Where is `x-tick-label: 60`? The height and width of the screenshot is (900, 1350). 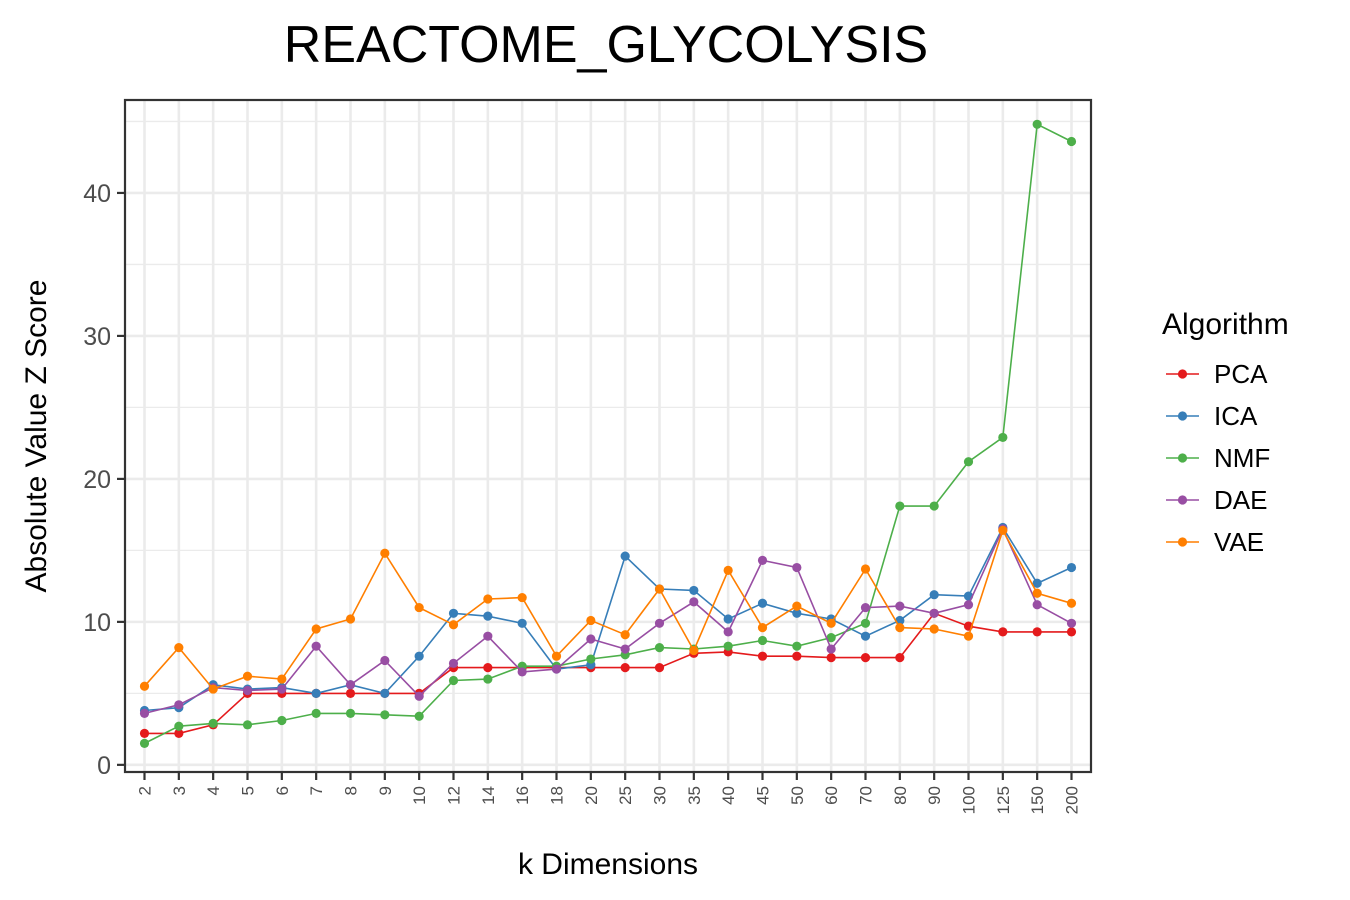 x-tick-label: 60 is located at coordinates (831, 795).